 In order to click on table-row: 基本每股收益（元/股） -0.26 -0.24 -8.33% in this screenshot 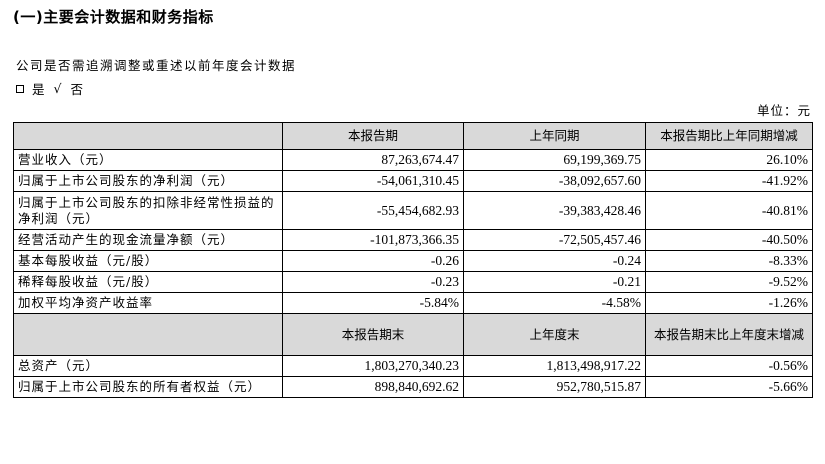, I will do `click(413, 261)`.